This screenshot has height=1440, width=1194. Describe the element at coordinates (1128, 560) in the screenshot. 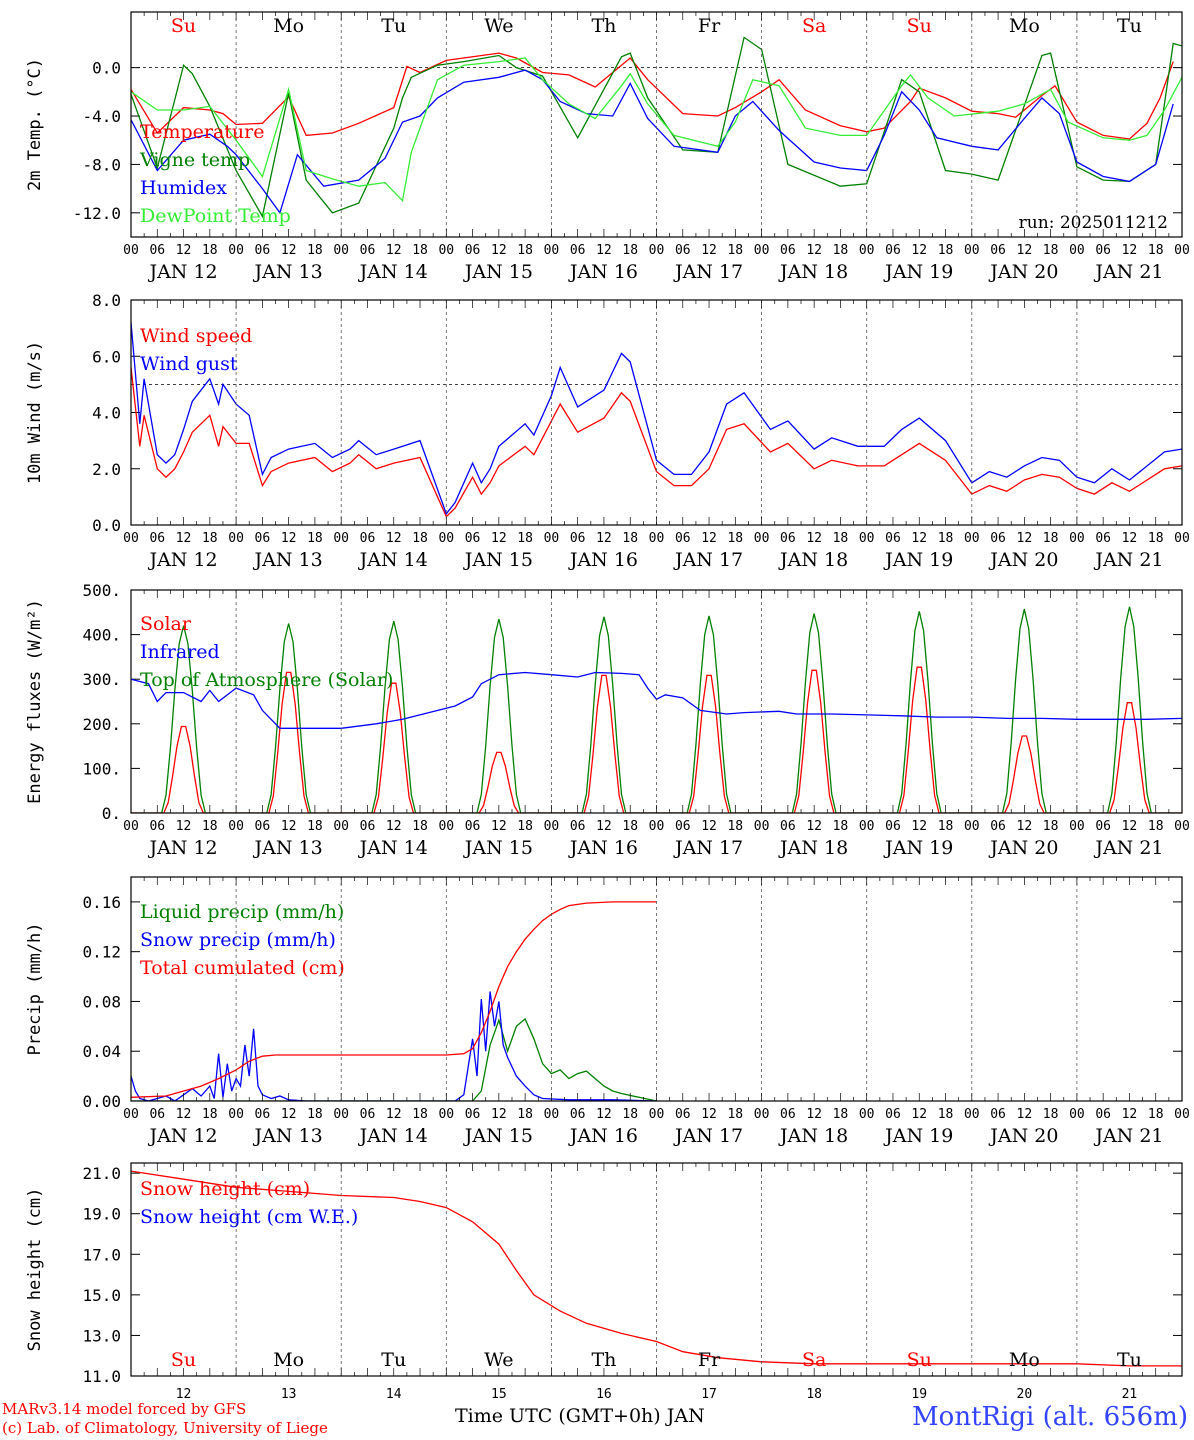

I see `day-label: JAN 21` at that location.